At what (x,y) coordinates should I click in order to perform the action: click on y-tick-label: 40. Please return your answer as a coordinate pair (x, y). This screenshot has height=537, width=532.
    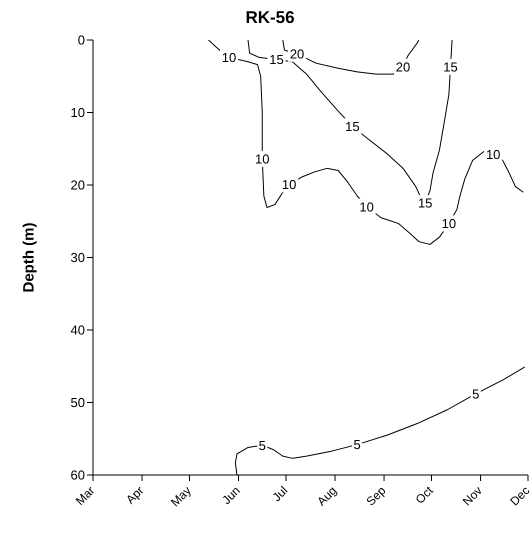
    Looking at the image, I should click on (77, 330).